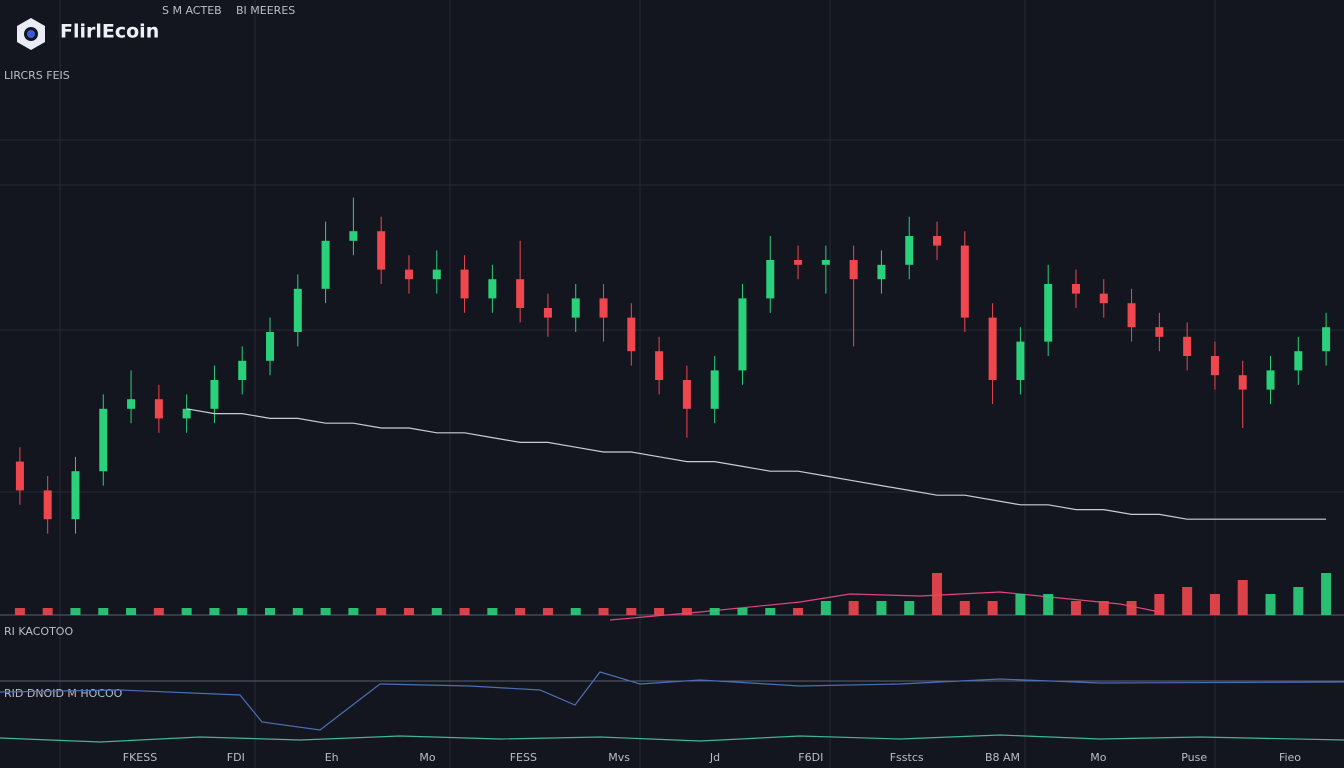 This screenshot has height=768, width=1344. I want to click on time-label: F6DI, so click(810, 757).